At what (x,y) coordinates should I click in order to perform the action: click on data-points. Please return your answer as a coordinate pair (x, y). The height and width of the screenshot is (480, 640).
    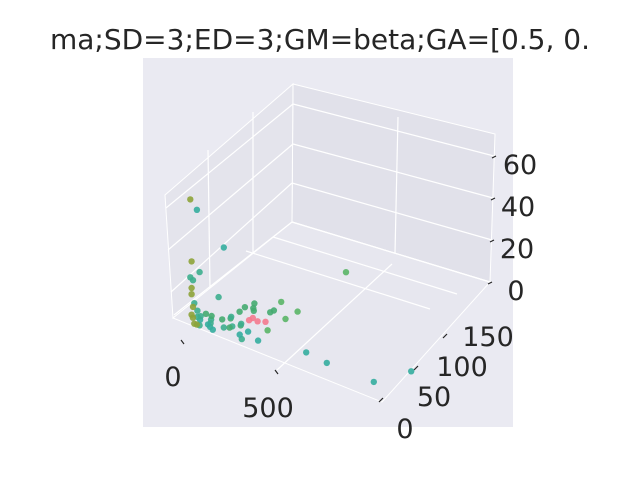
    Looking at the image, I should click on (301, 291).